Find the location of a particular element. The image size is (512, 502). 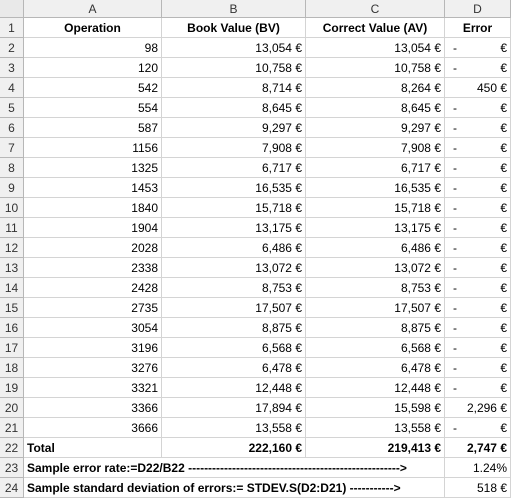

row-header: 6 is located at coordinates (12, 128).